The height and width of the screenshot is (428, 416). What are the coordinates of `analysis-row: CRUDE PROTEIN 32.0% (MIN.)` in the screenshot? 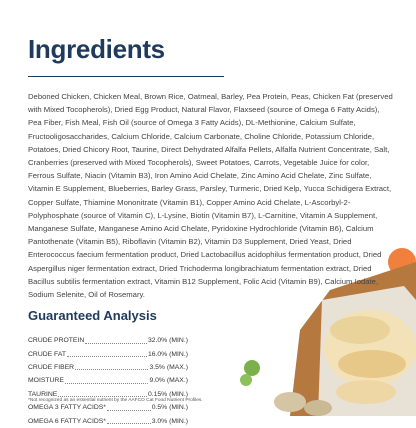 It's located at (108, 340).